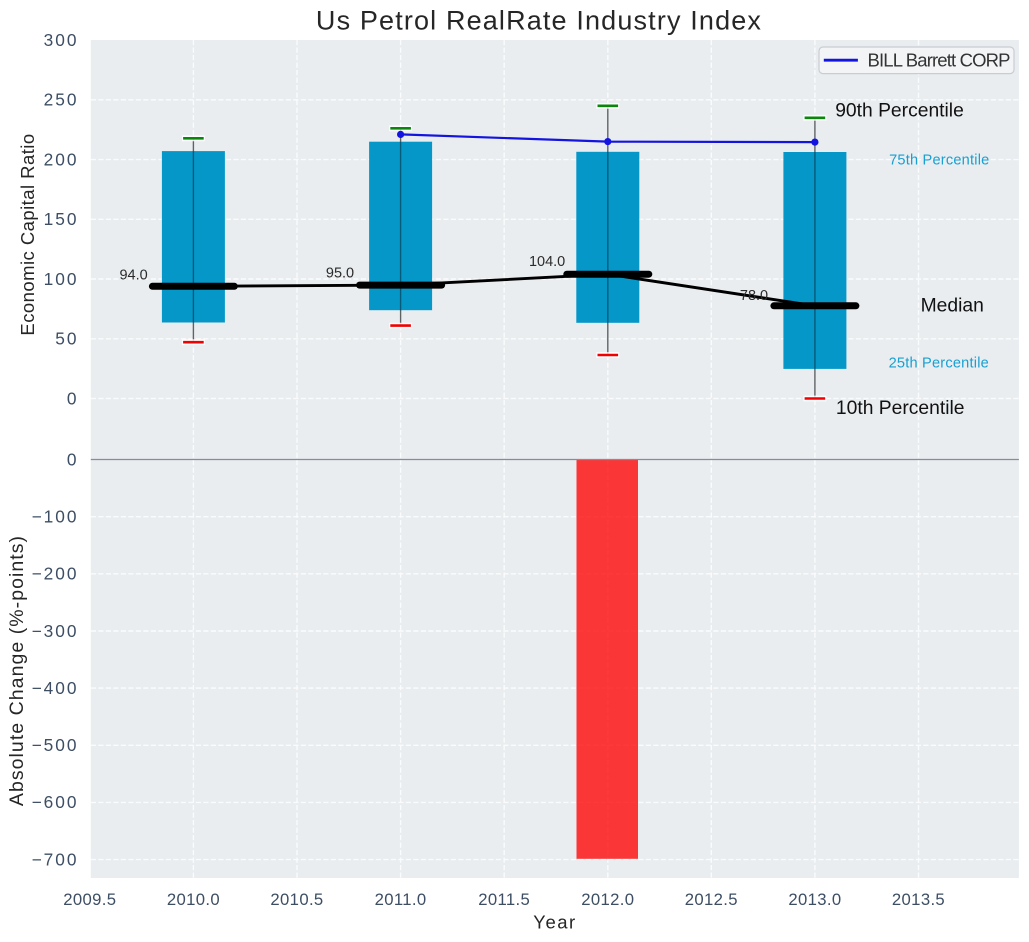 Image resolution: width=1029 pixels, height=942 pixels. What do you see at coordinates (61, 279) in the screenshot?
I see `svg-text: 100` at bounding box center [61, 279].